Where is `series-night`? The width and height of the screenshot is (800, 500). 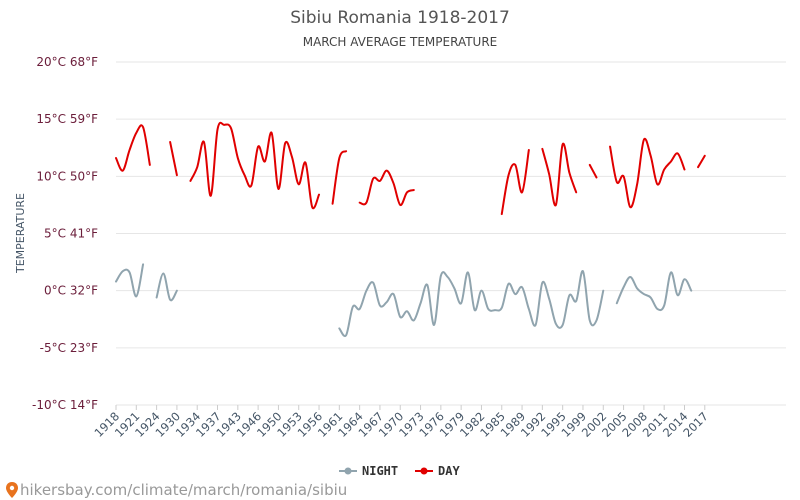
series-night is located at coordinates (404, 300).